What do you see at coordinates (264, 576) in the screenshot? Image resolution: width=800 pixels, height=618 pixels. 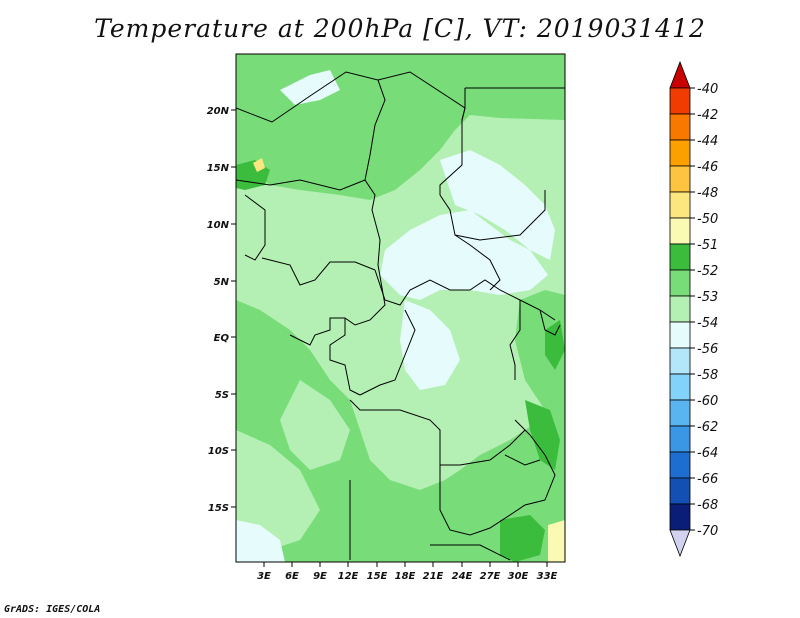 I see `lon-label: 3E` at bounding box center [264, 576].